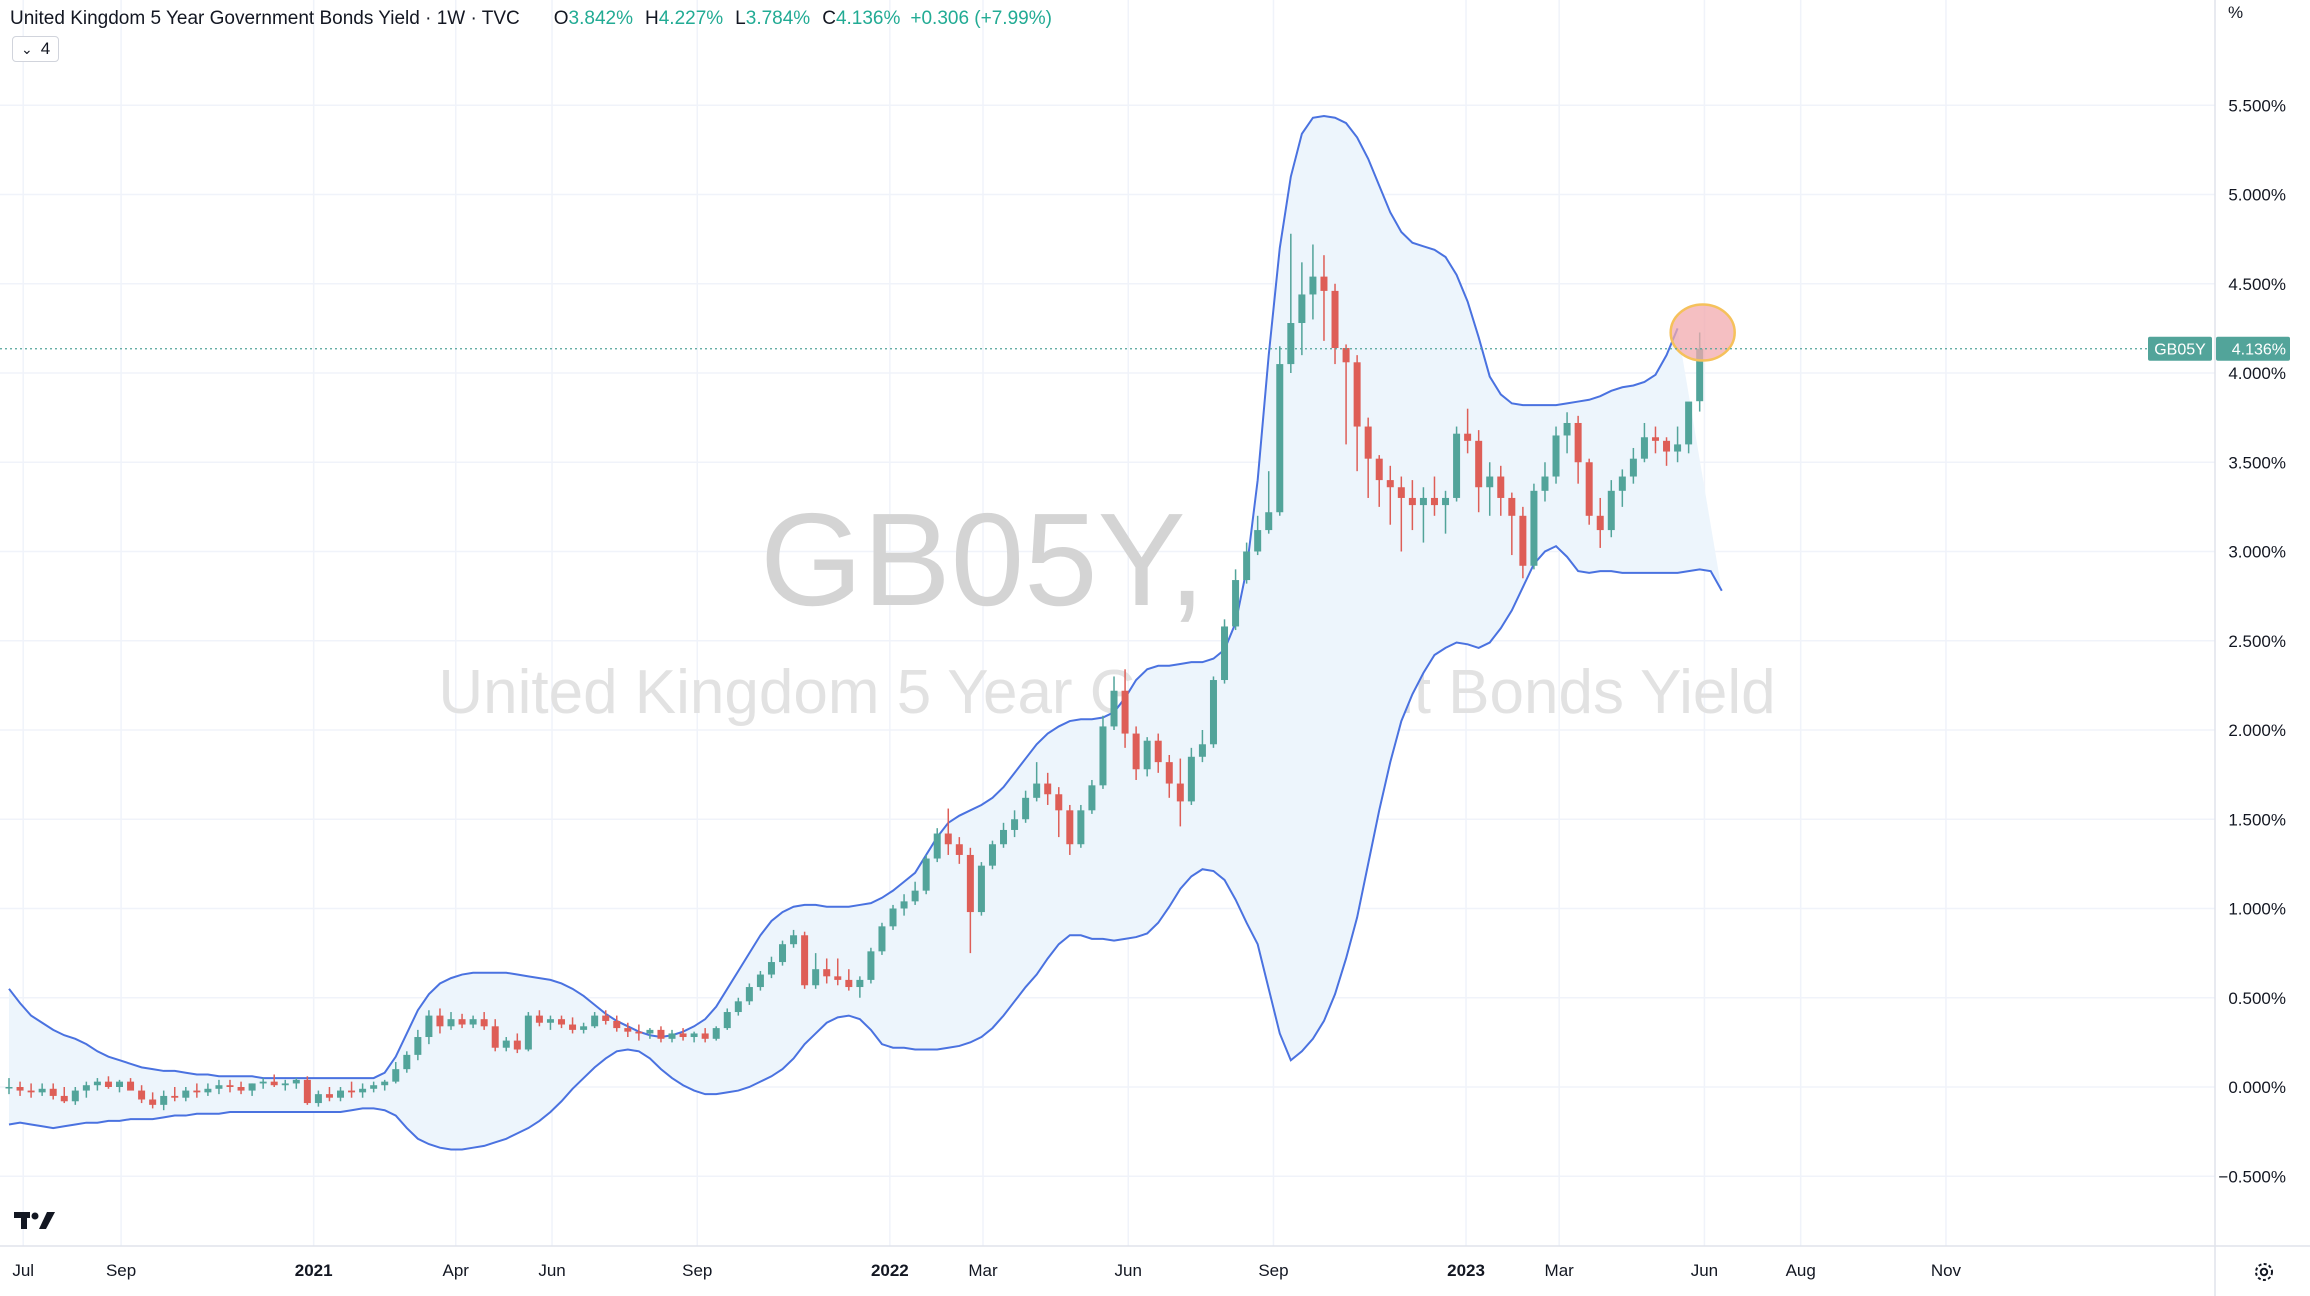  I want to click on price-tick-label: 3.500%, so click(2257, 462).